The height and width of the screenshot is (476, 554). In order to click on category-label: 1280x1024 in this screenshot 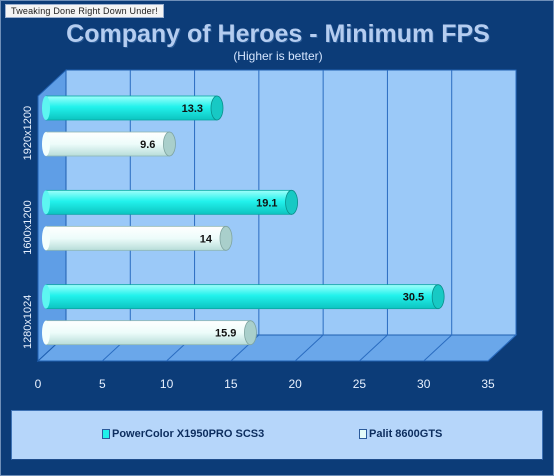, I will do `click(28, 322)`.